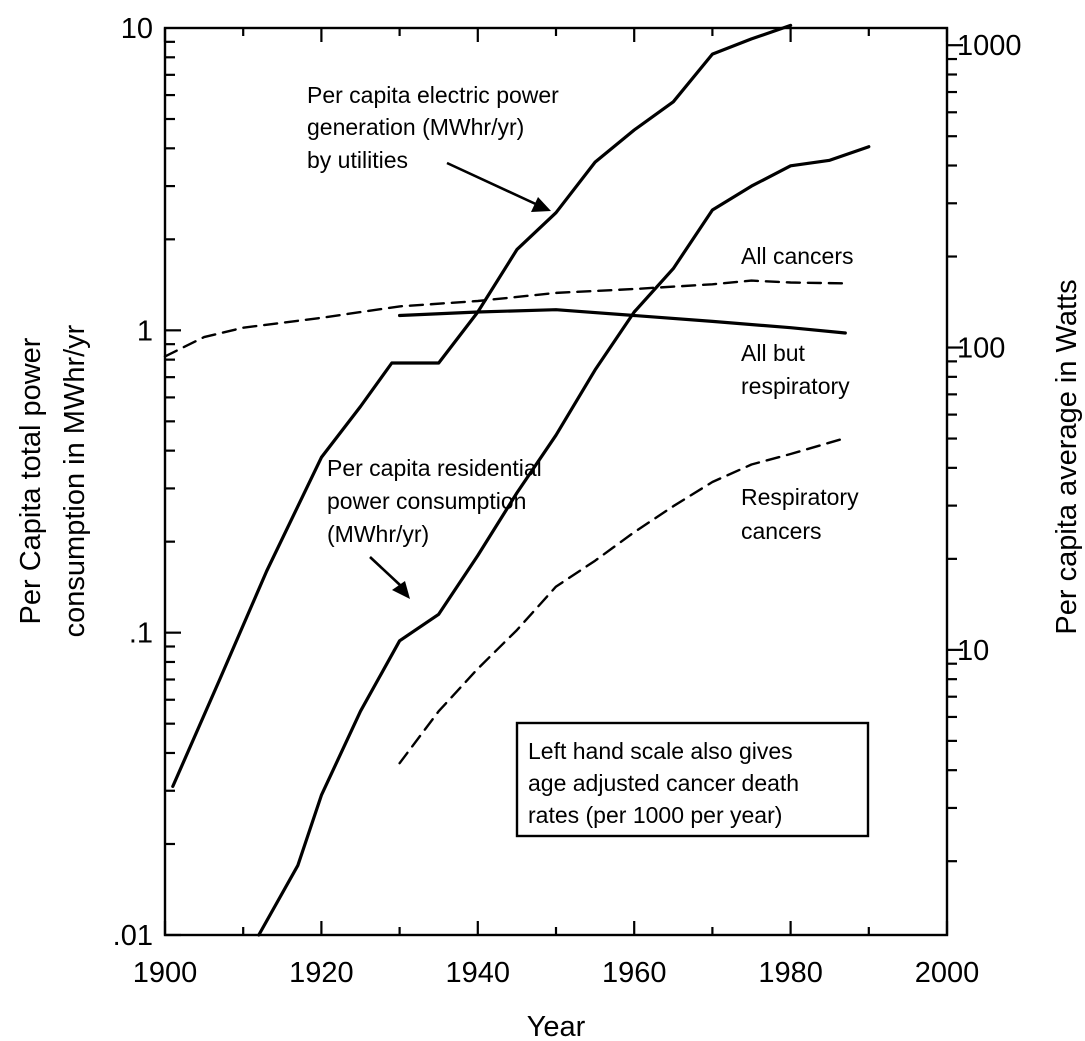 Image resolution: width=1085 pixels, height=1041 pixels. I want to click on x-tick-label: 1960, so click(634, 973).